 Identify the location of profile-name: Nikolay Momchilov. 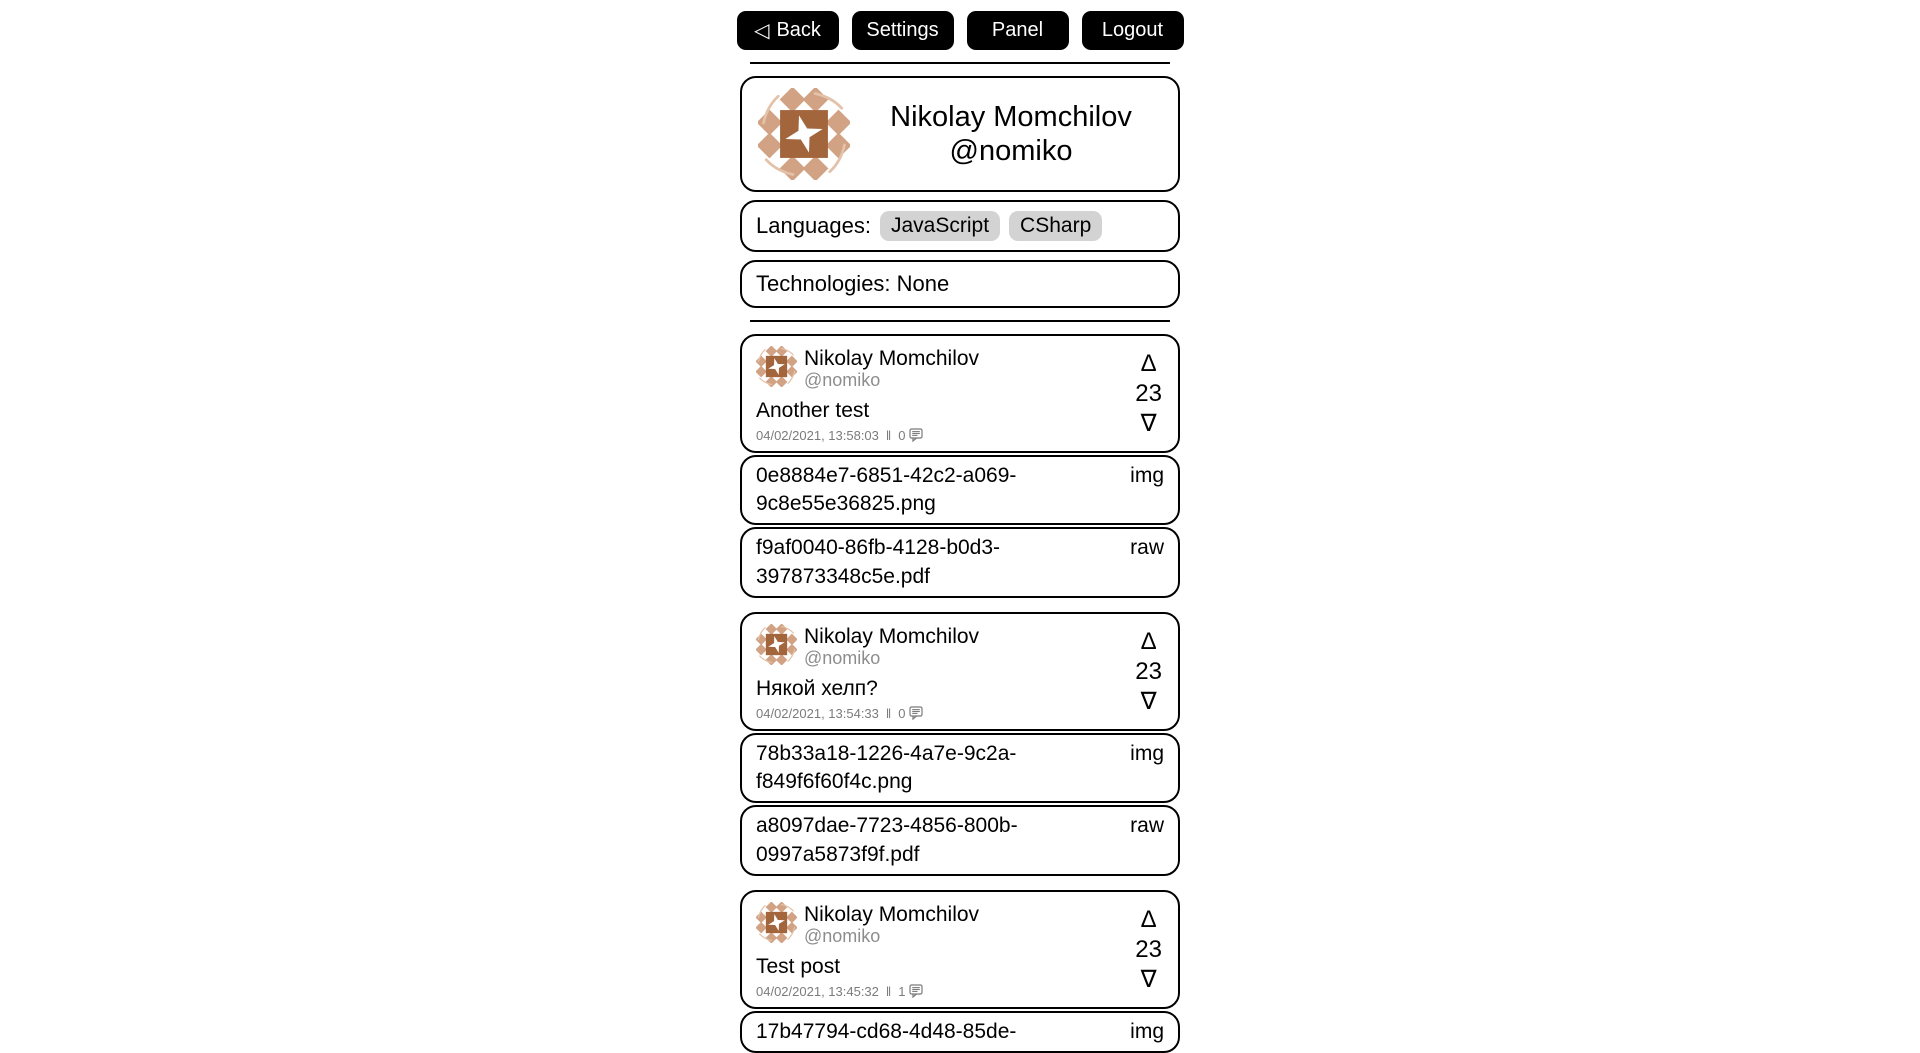
(1011, 116).